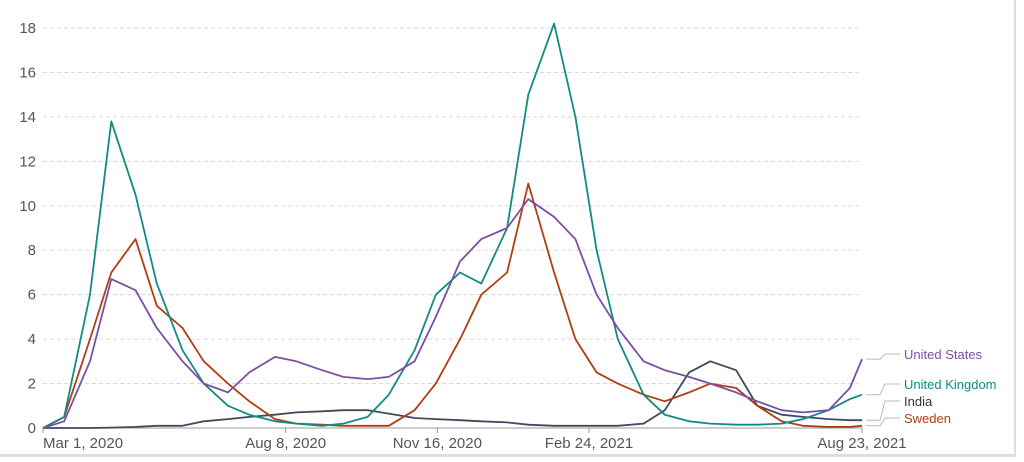  Describe the element at coordinates (27, 161) in the screenshot. I see `y-tick-label: 12` at that location.